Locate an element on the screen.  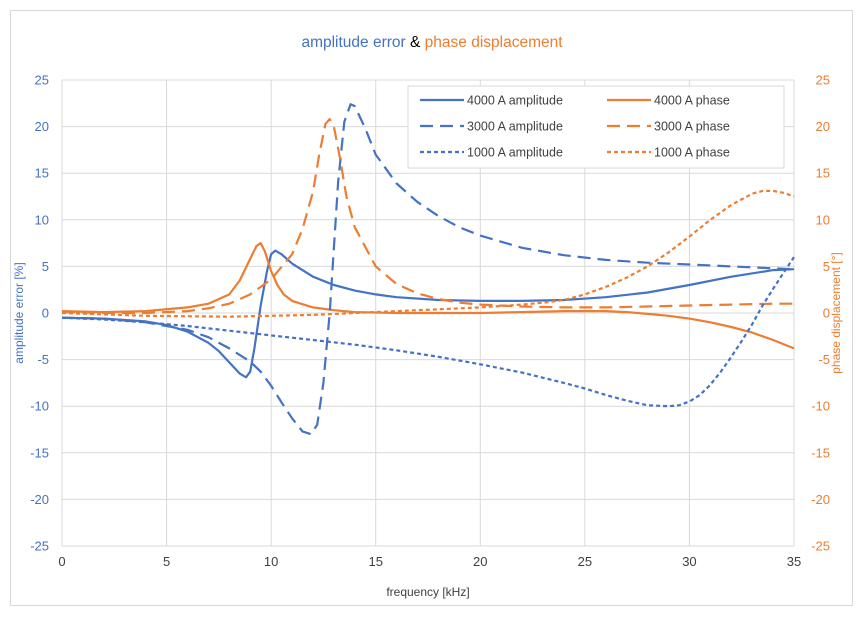
left-tick-label: -15 is located at coordinates (39, 452).